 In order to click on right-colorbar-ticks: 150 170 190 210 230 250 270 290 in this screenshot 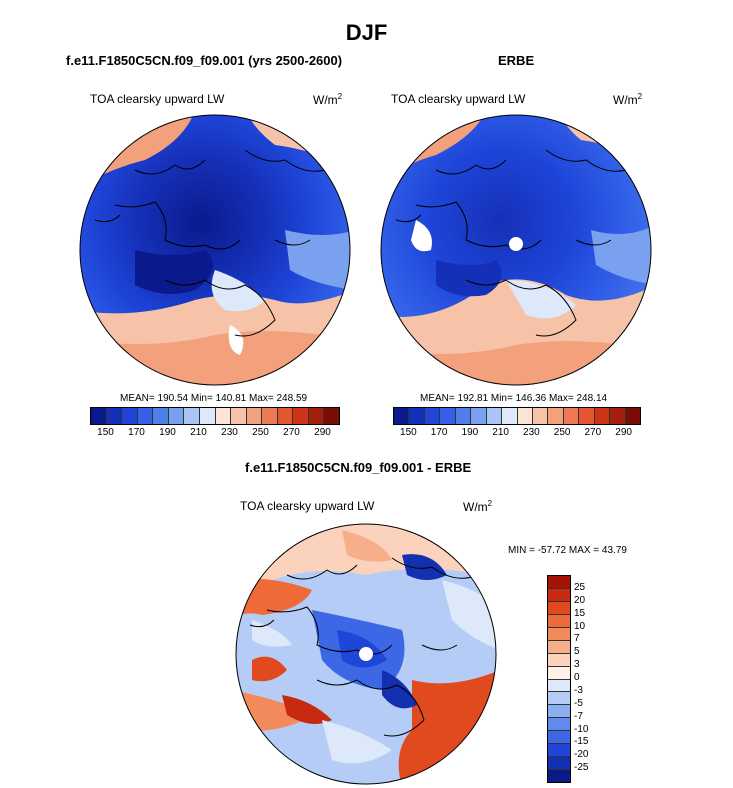, I will do `click(516, 434)`.